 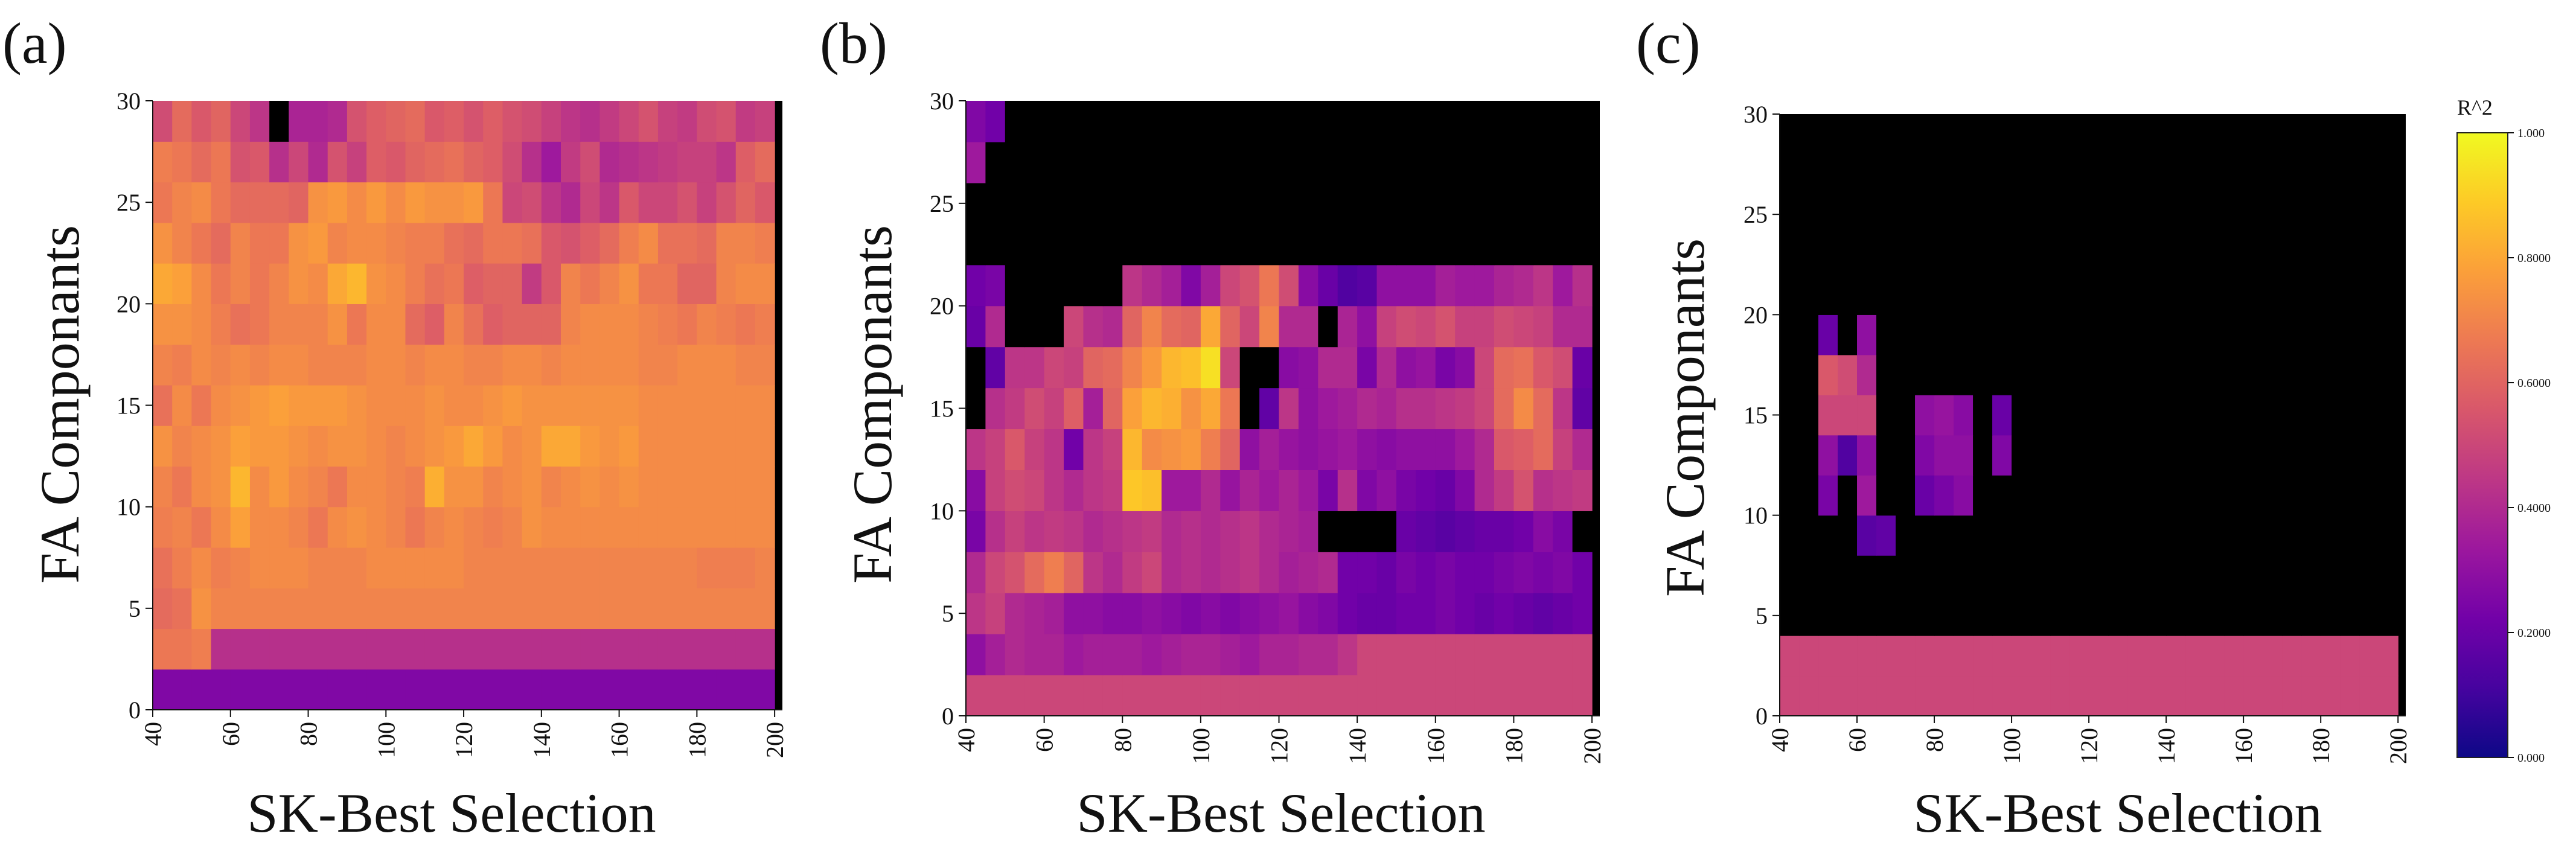 I want to click on panel-b-x-tick-label: 100, so click(x=1201, y=746).